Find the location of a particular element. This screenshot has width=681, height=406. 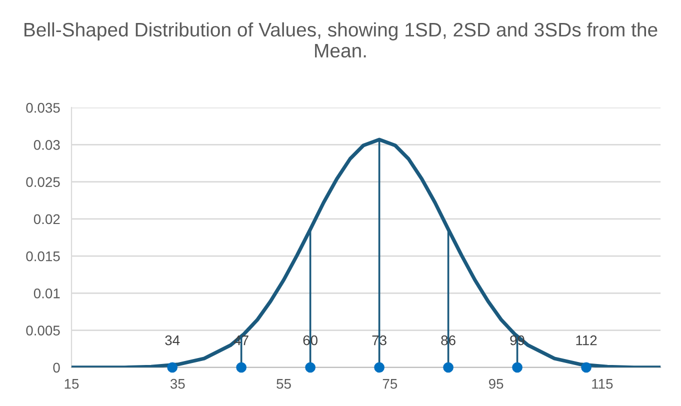

y-tick-label: 0.035 is located at coordinates (43, 107).